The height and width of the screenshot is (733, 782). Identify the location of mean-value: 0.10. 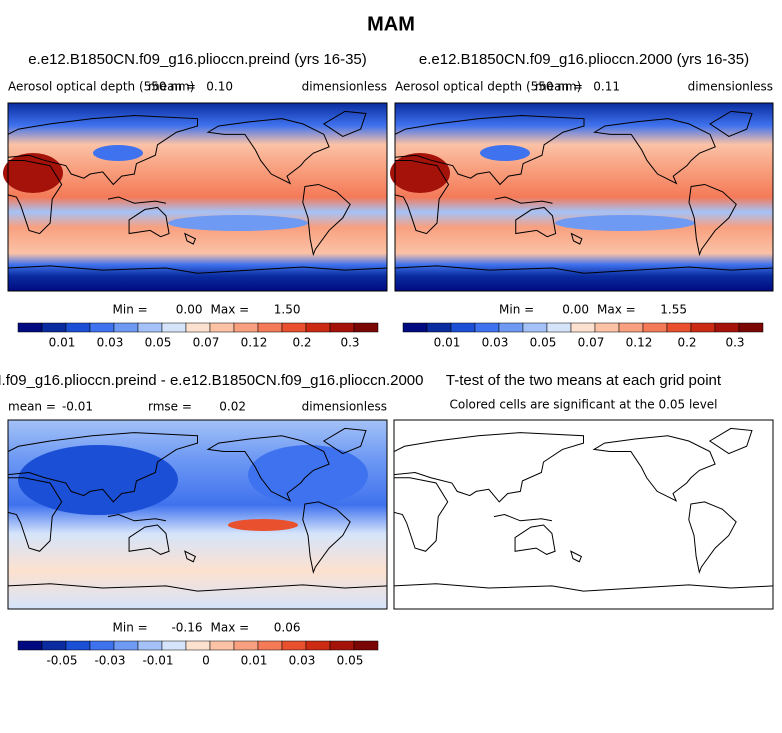
(219, 87).